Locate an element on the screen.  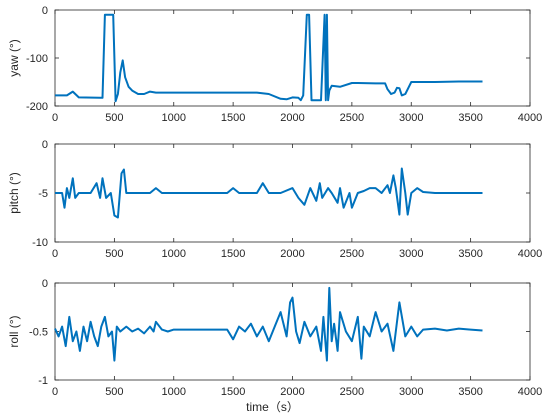
roll-x-tick-label: 4000 is located at coordinates (530, 392).